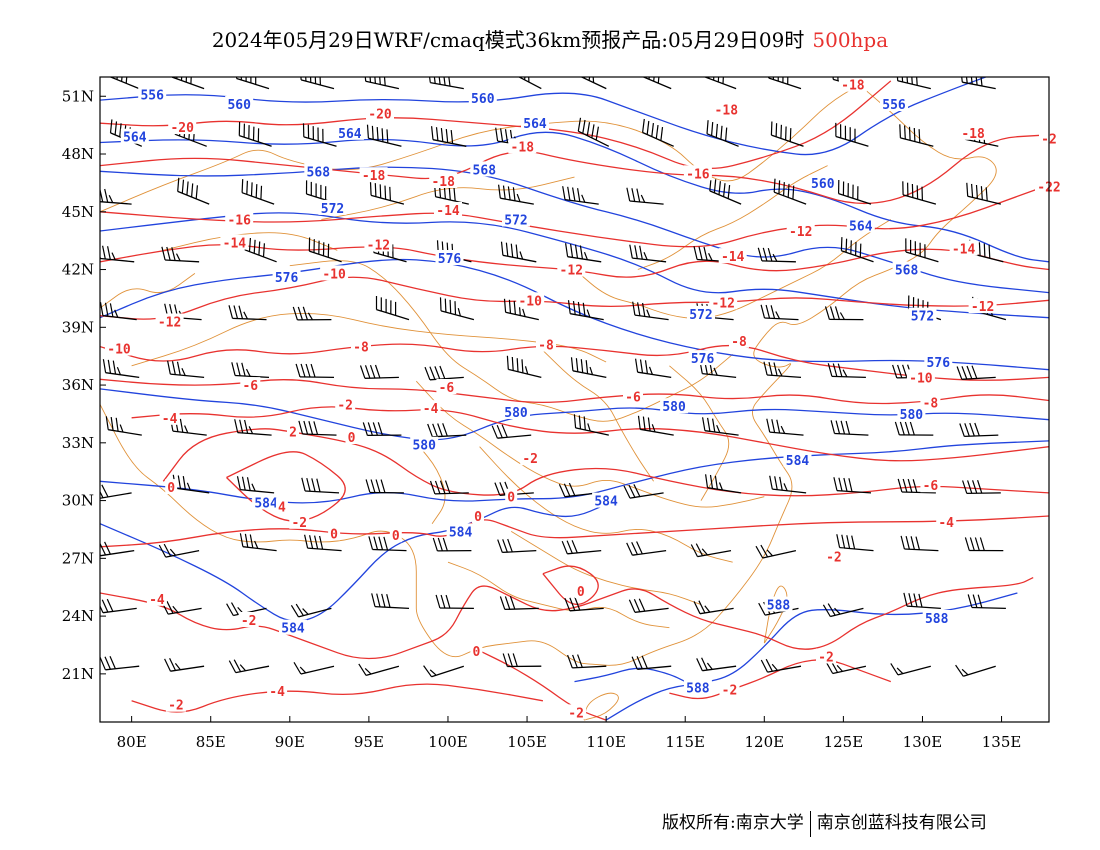  I want to click on y-tick-label-24n: 24N, so click(78, 616).